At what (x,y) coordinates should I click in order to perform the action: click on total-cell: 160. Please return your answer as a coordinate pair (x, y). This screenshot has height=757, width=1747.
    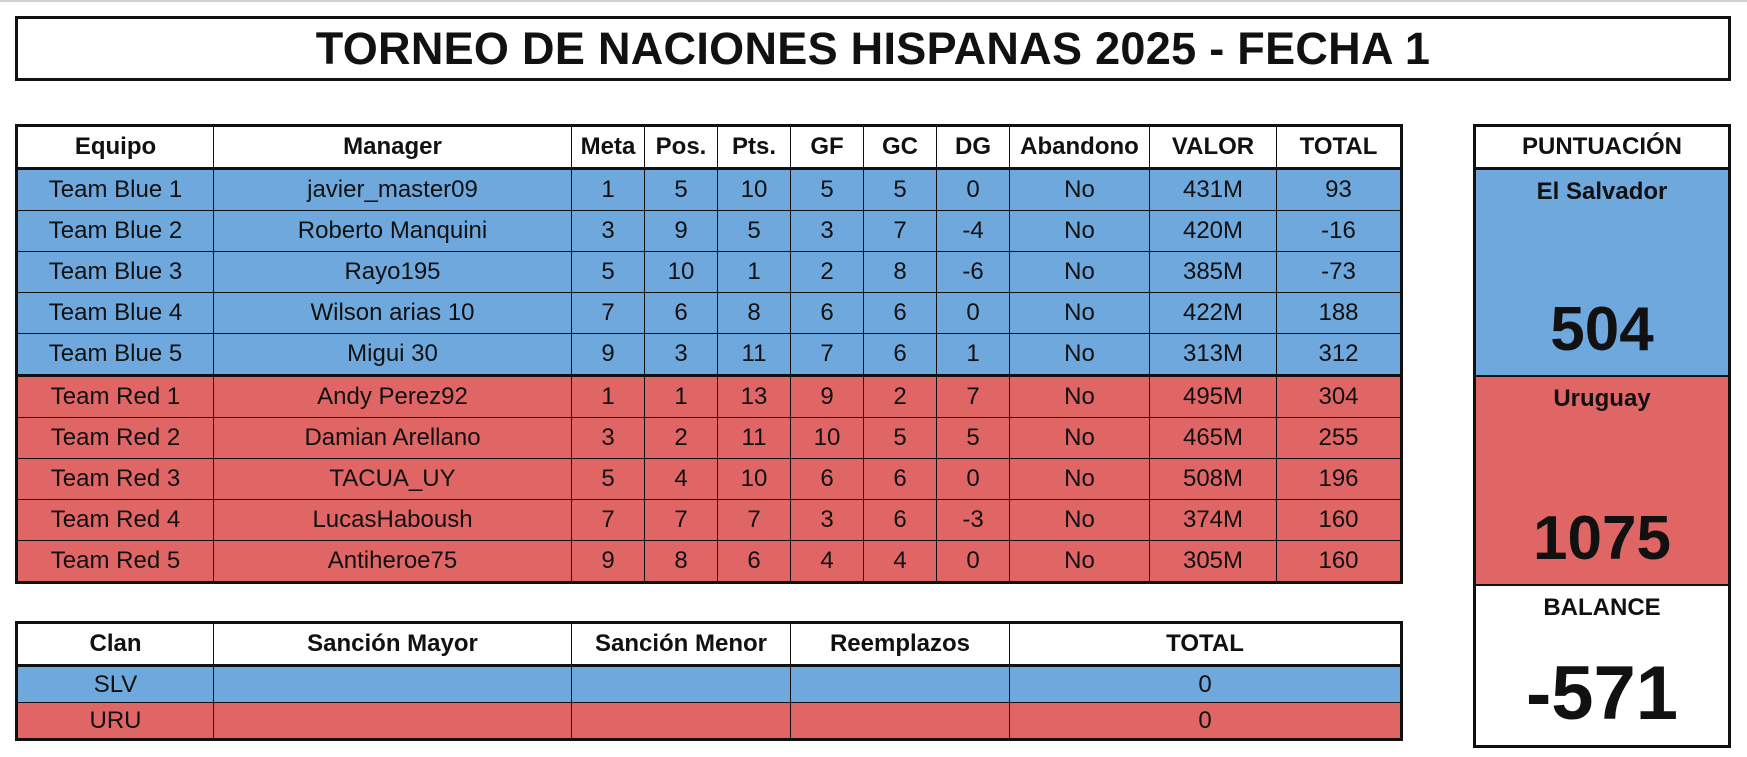
    Looking at the image, I should click on (1339, 561).